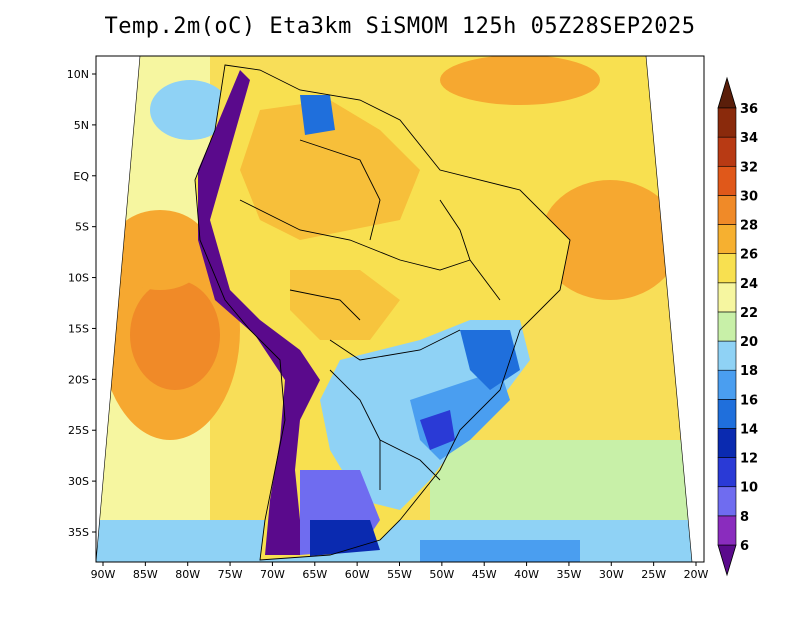 The width and height of the screenshot is (800, 618). I want to click on andes-cold-strip, so click(259, 312).